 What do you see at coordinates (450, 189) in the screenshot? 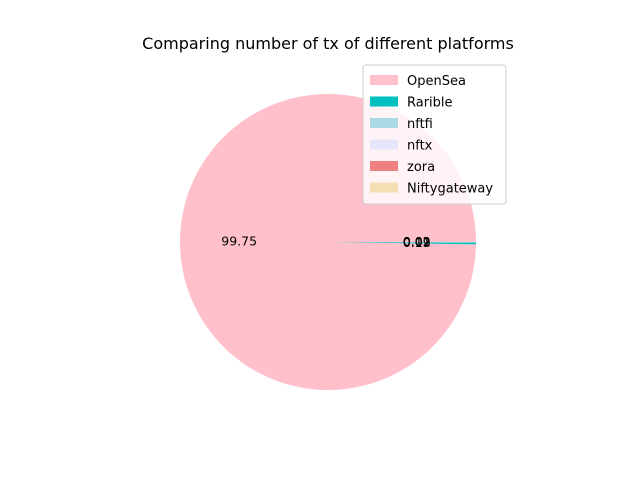
I see `legend-label-niftygateway: Niftygateway` at bounding box center [450, 189].